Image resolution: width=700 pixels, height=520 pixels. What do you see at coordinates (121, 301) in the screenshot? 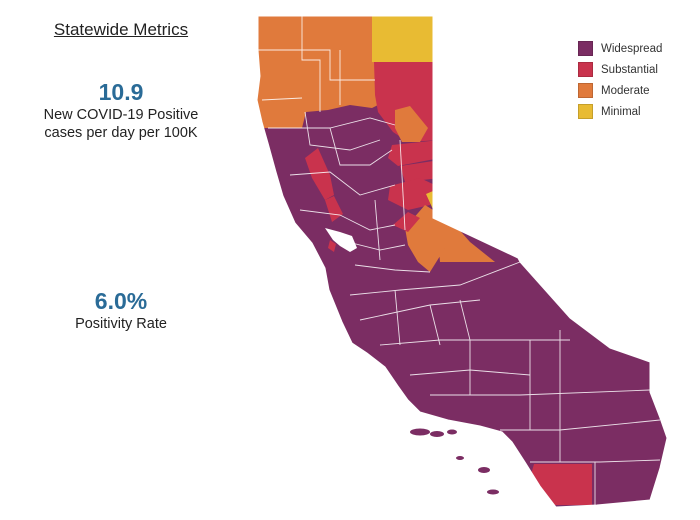
I see `positivity-value: 6.0%` at bounding box center [121, 301].